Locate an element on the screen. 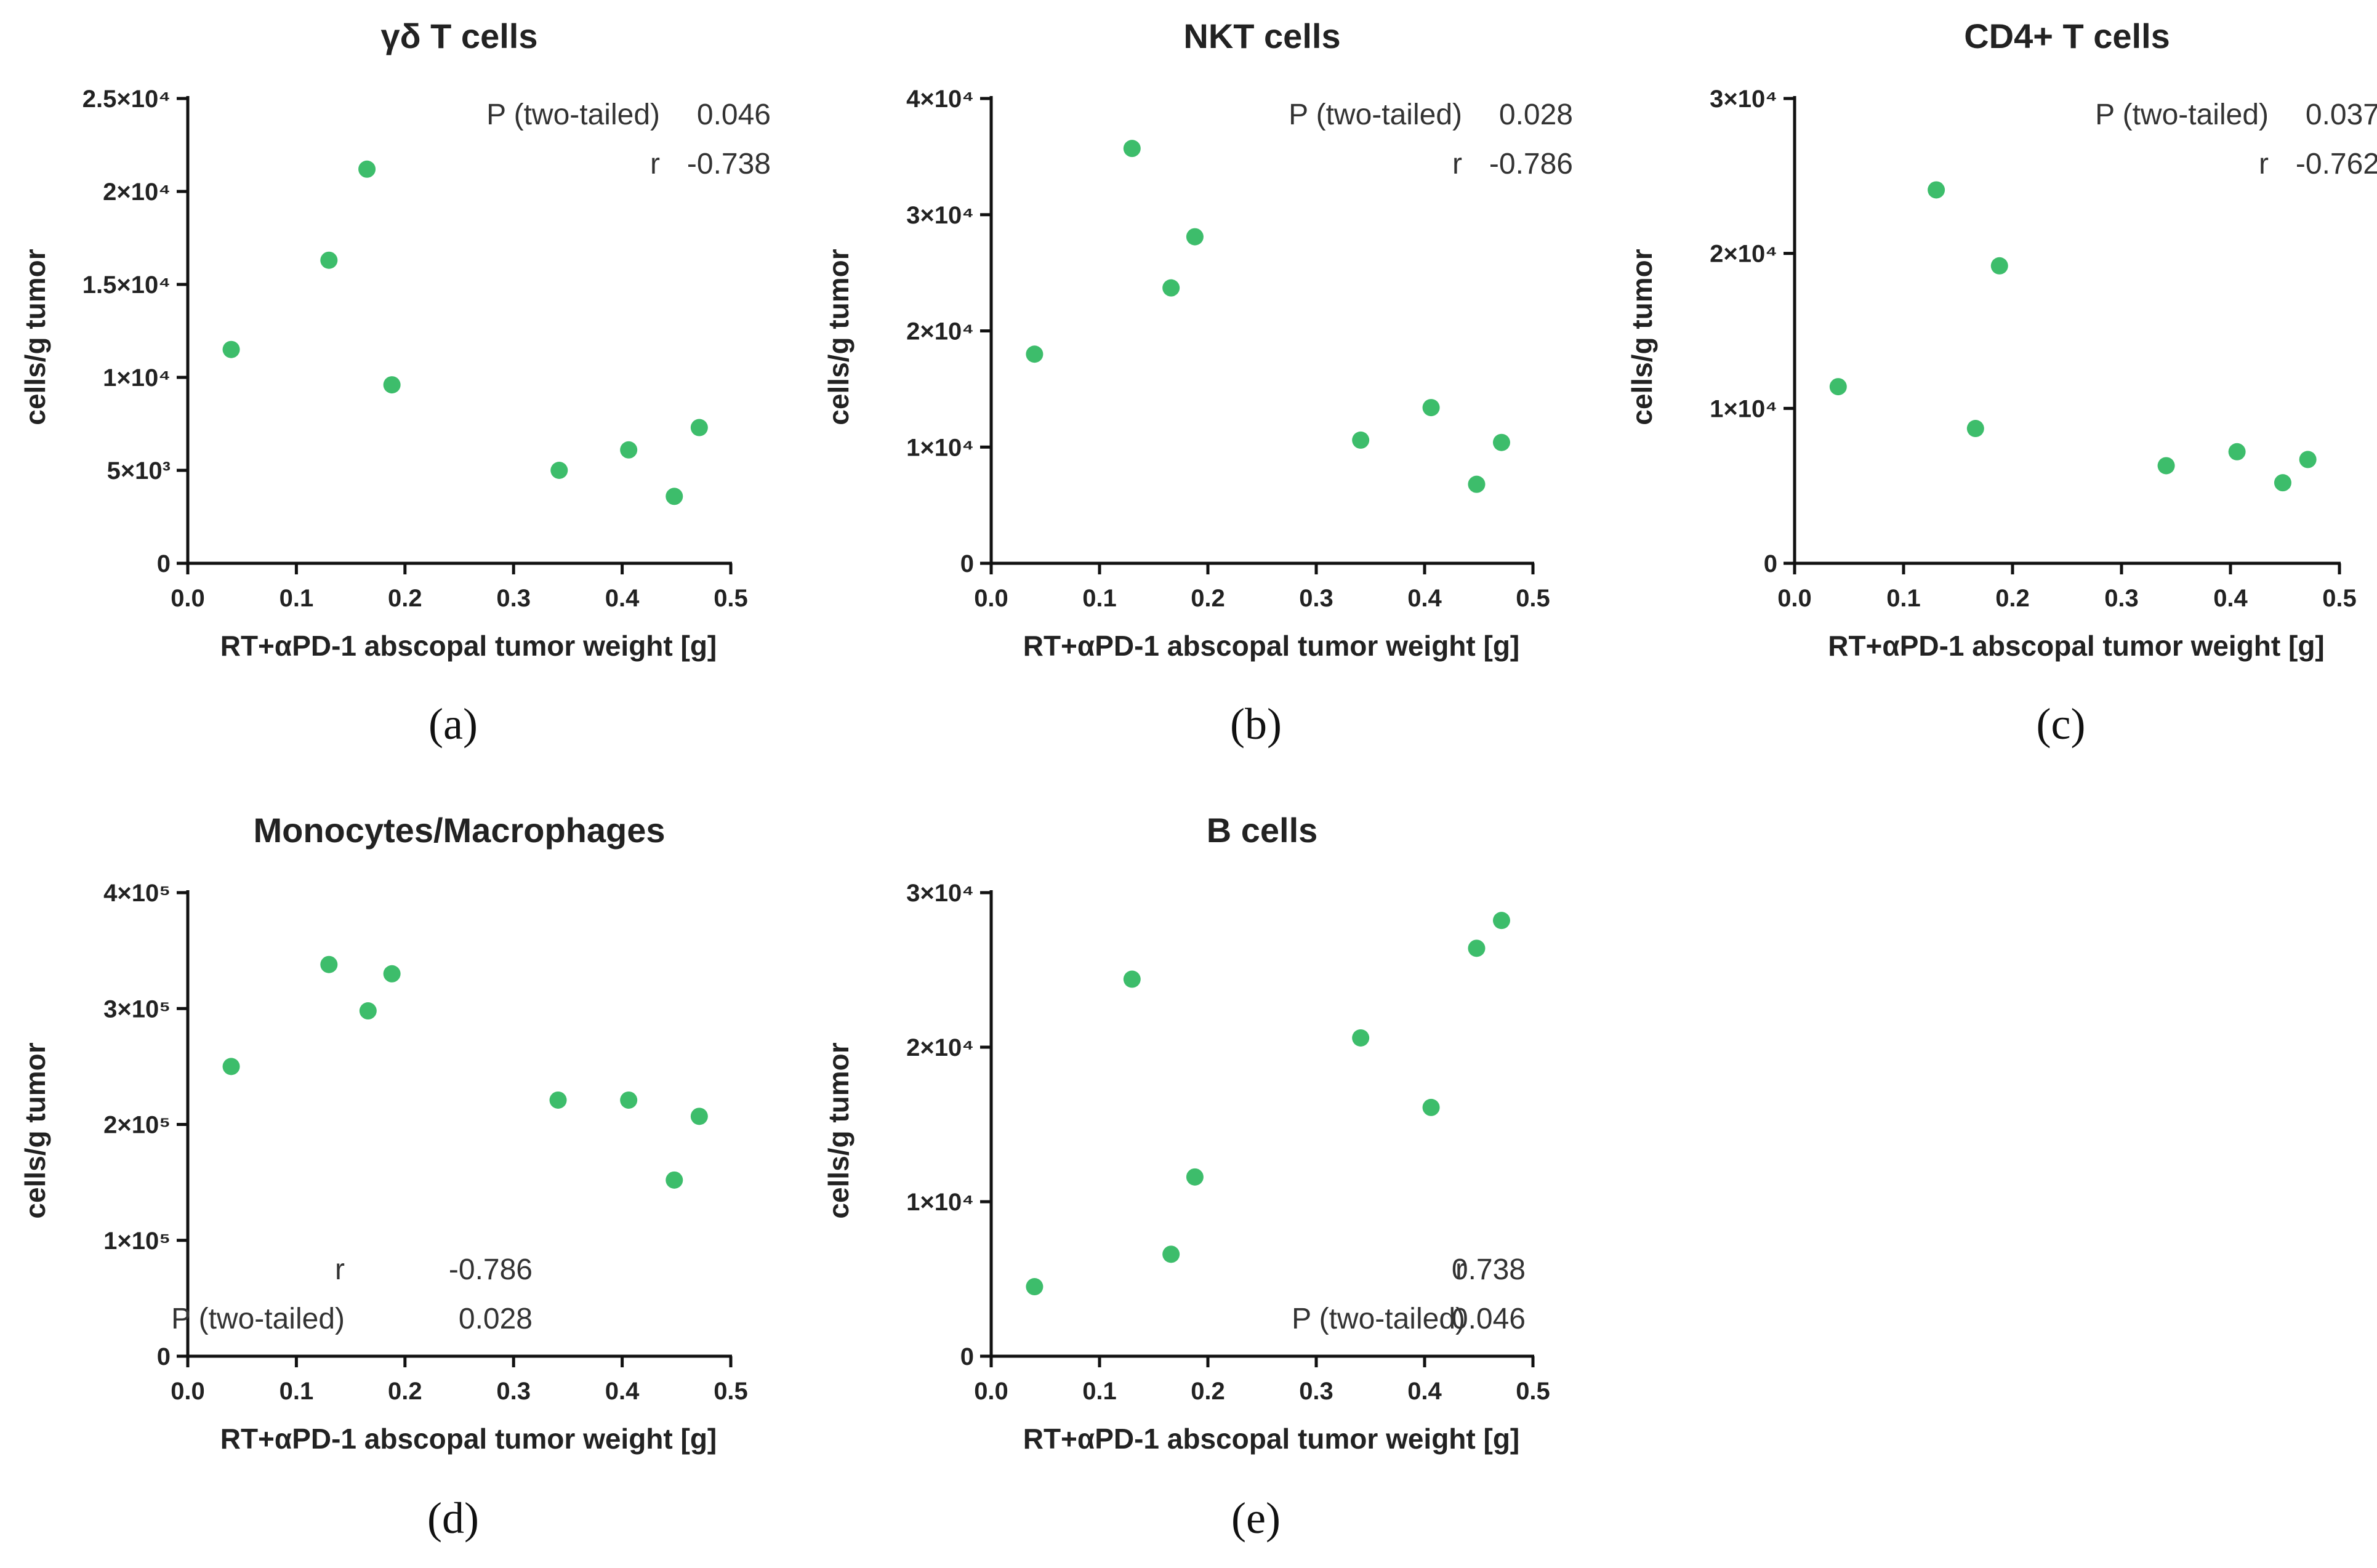  panel-label: (b) is located at coordinates (1256, 724).